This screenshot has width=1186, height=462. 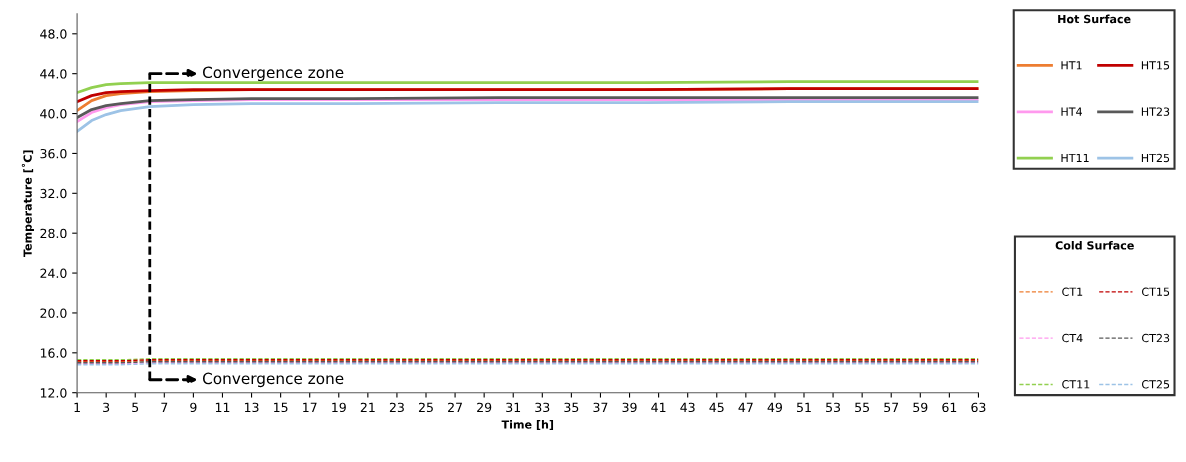 I want to click on y-tick-label: 48.0, so click(x=53, y=34).